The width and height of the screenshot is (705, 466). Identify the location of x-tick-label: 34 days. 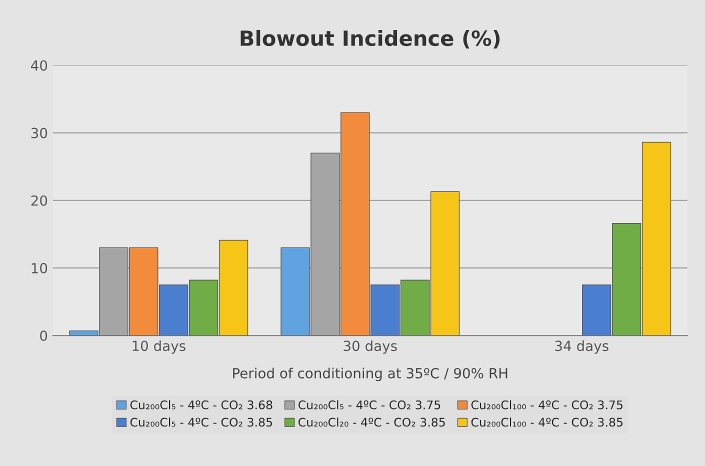
(581, 347).